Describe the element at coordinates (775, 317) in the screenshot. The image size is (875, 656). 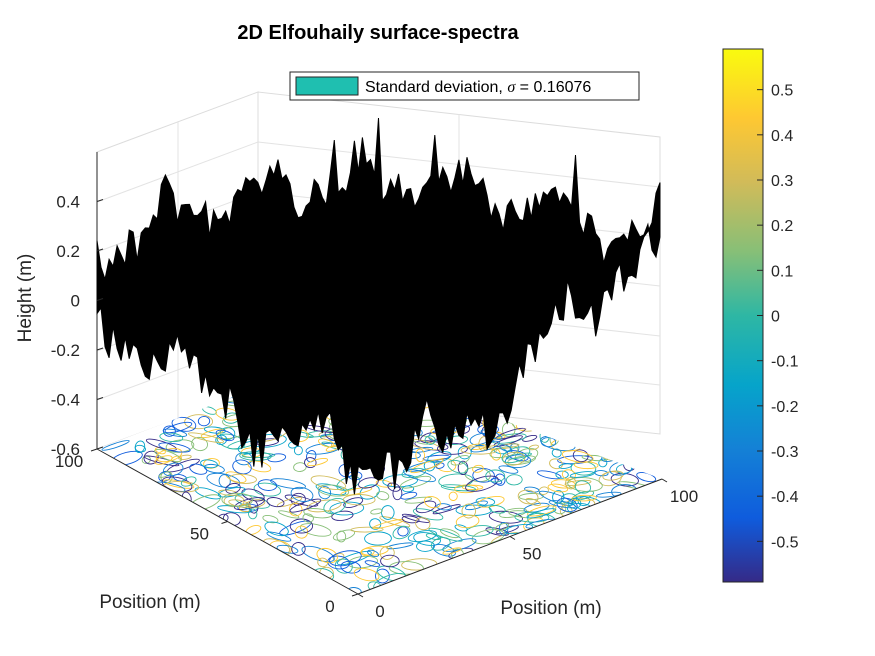
I see `colorbar-tick-label: 0` at that location.